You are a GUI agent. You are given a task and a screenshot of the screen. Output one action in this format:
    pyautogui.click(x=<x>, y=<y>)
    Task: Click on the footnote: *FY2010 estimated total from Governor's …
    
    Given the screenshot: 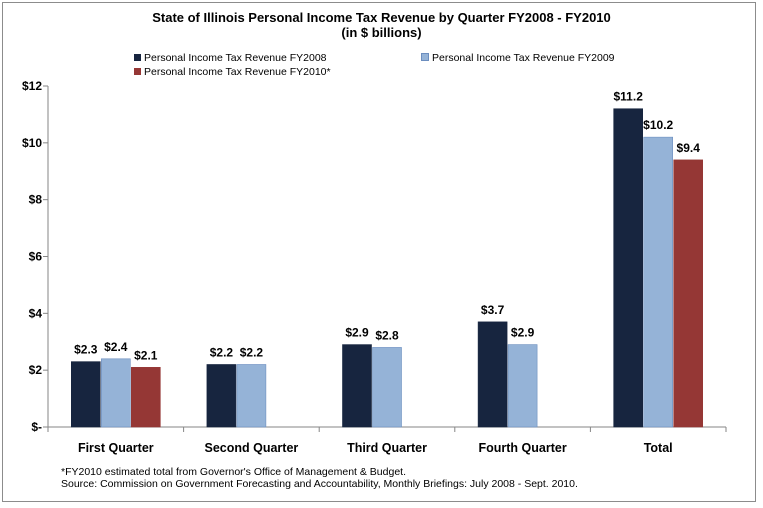 What is the action you would take?
    pyautogui.click(x=319, y=478)
    